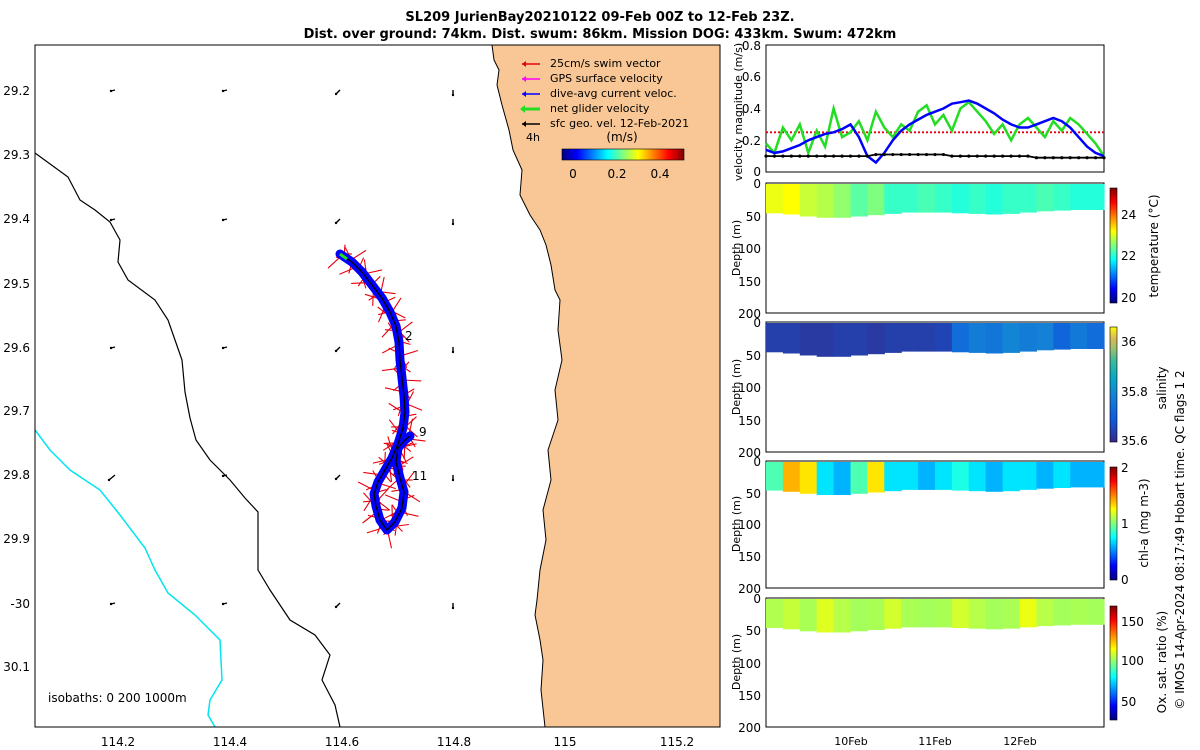 The width and height of the screenshot is (1200, 750). I want to click on map-xtick: 114.6, so click(342, 742).